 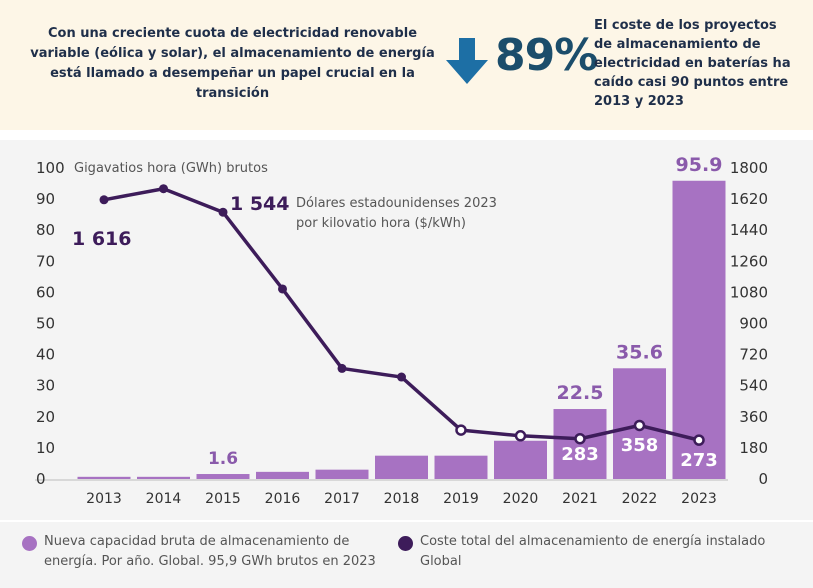 I want to click on bar-2020, so click(x=520, y=459).